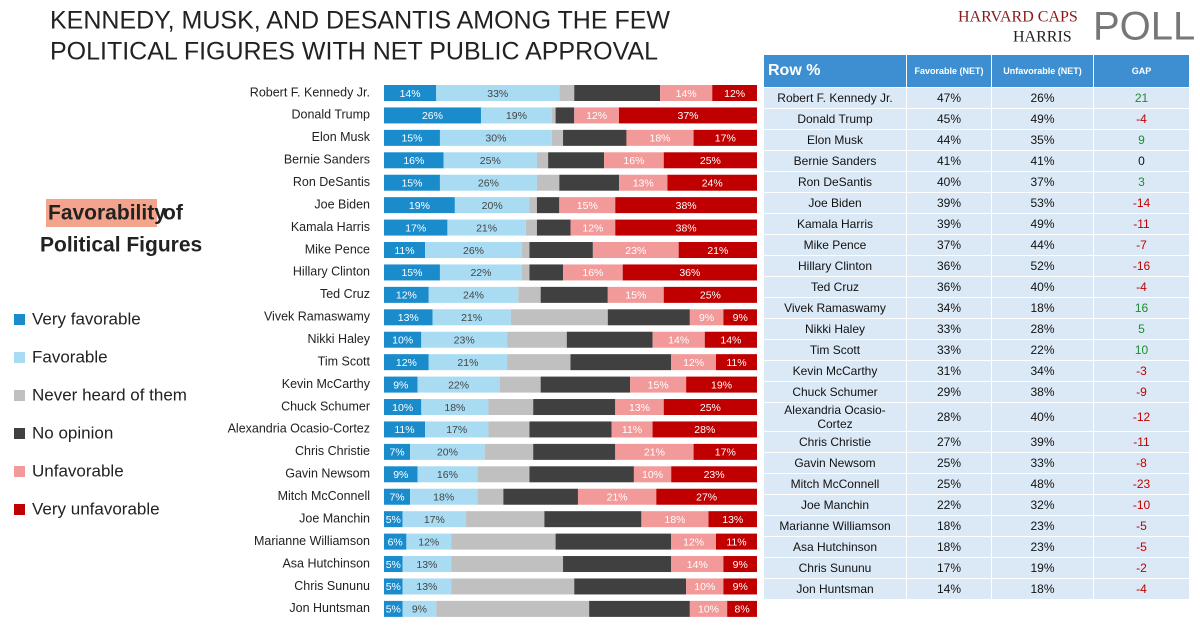  Describe the element at coordinates (835, 224) in the screenshot. I see `cell: Kamala Harris` at that location.